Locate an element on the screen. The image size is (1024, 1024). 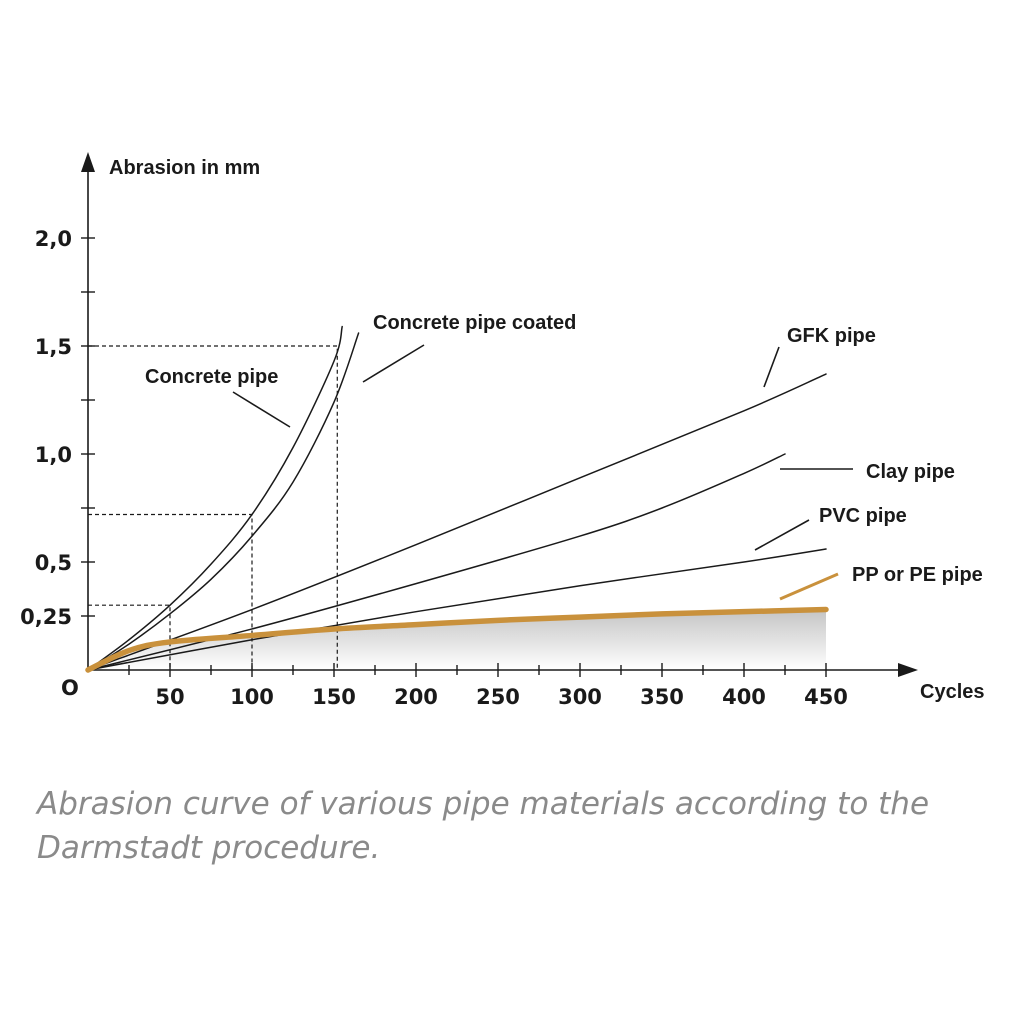
y-tick-label: 1,0 is located at coordinates (53, 455).